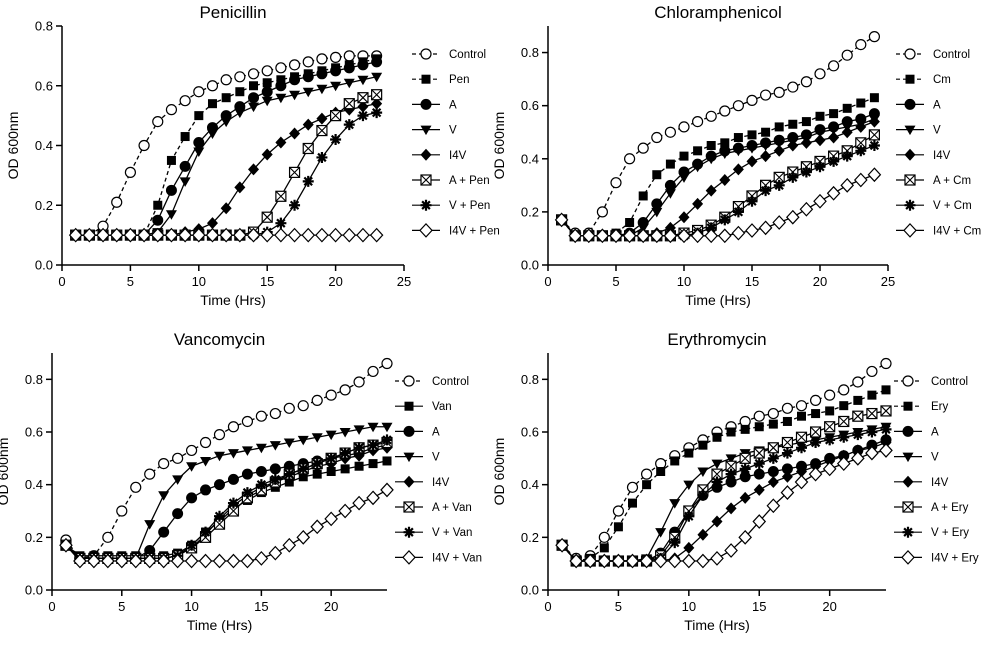 The width and height of the screenshot is (1000, 646). I want to click on vancomycin-legend-label: Van, so click(442, 407).